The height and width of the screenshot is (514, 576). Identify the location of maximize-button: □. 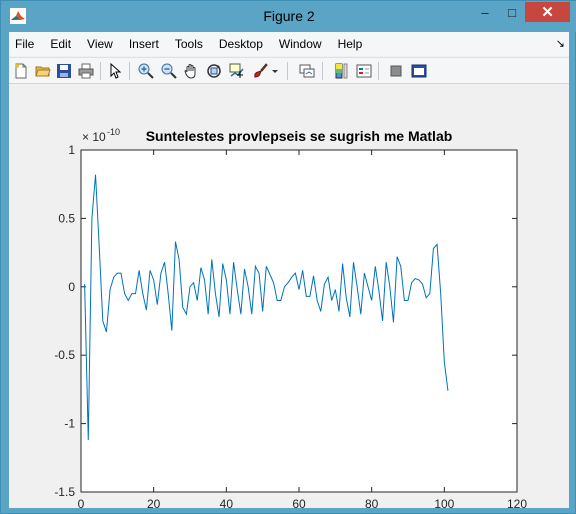
(512, 12).